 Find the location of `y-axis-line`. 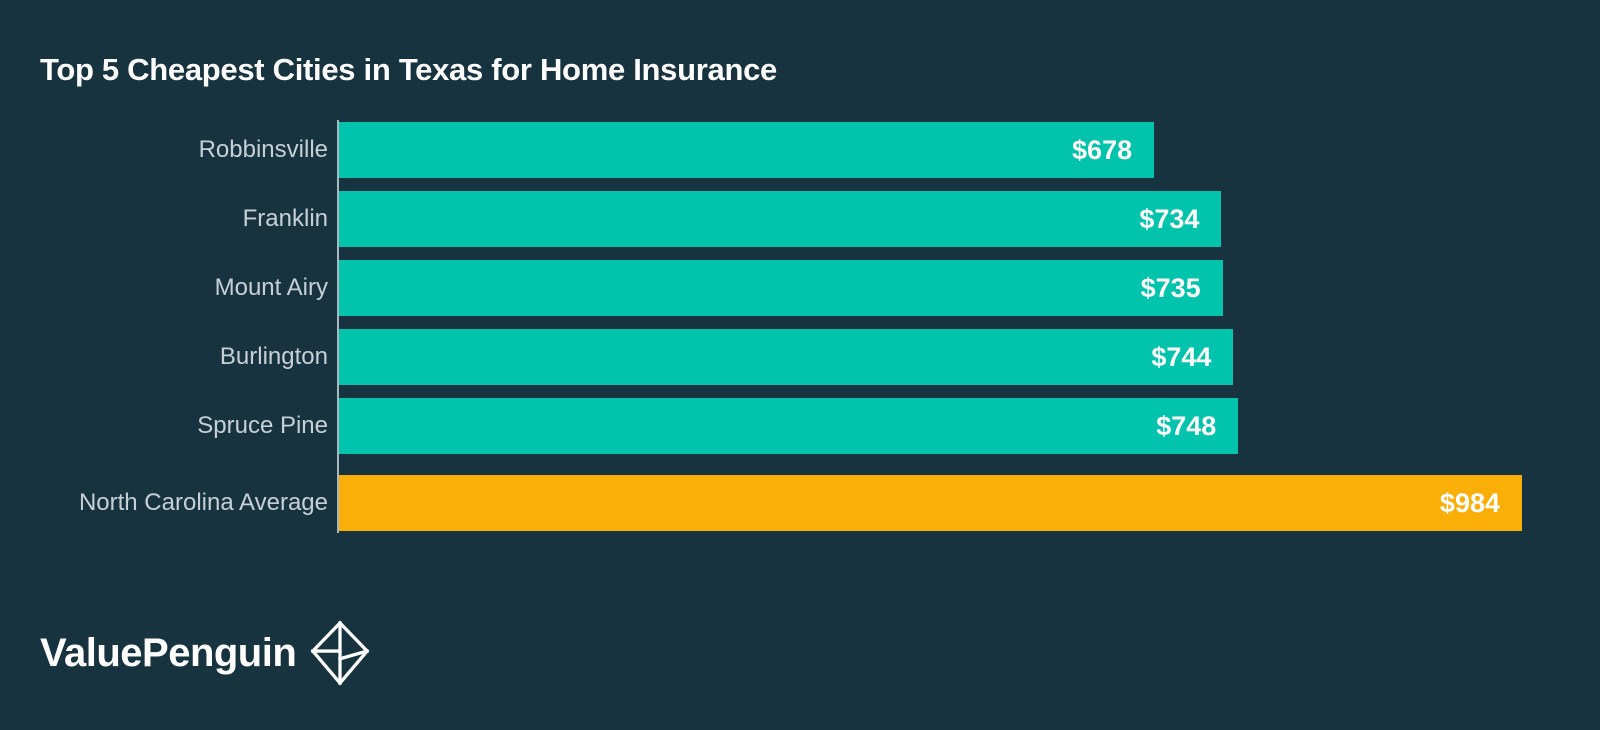

y-axis-line is located at coordinates (338, 326).